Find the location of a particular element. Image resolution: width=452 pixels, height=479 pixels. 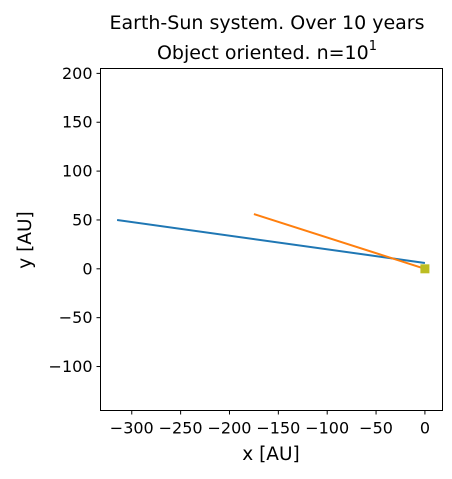

x-tick-label: −300 is located at coordinates (132, 428).